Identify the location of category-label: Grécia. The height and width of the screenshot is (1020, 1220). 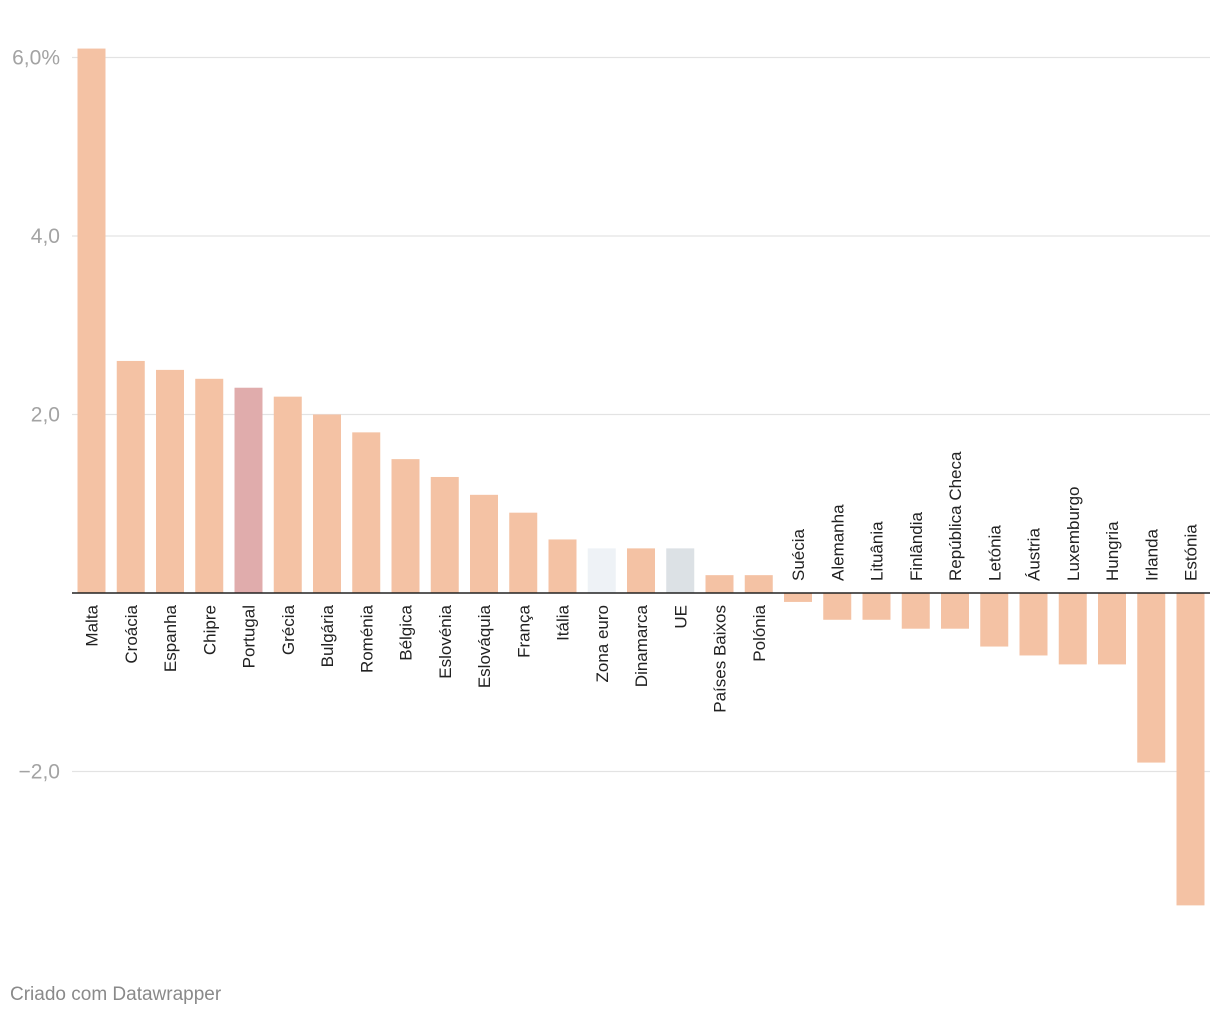
(288, 629).